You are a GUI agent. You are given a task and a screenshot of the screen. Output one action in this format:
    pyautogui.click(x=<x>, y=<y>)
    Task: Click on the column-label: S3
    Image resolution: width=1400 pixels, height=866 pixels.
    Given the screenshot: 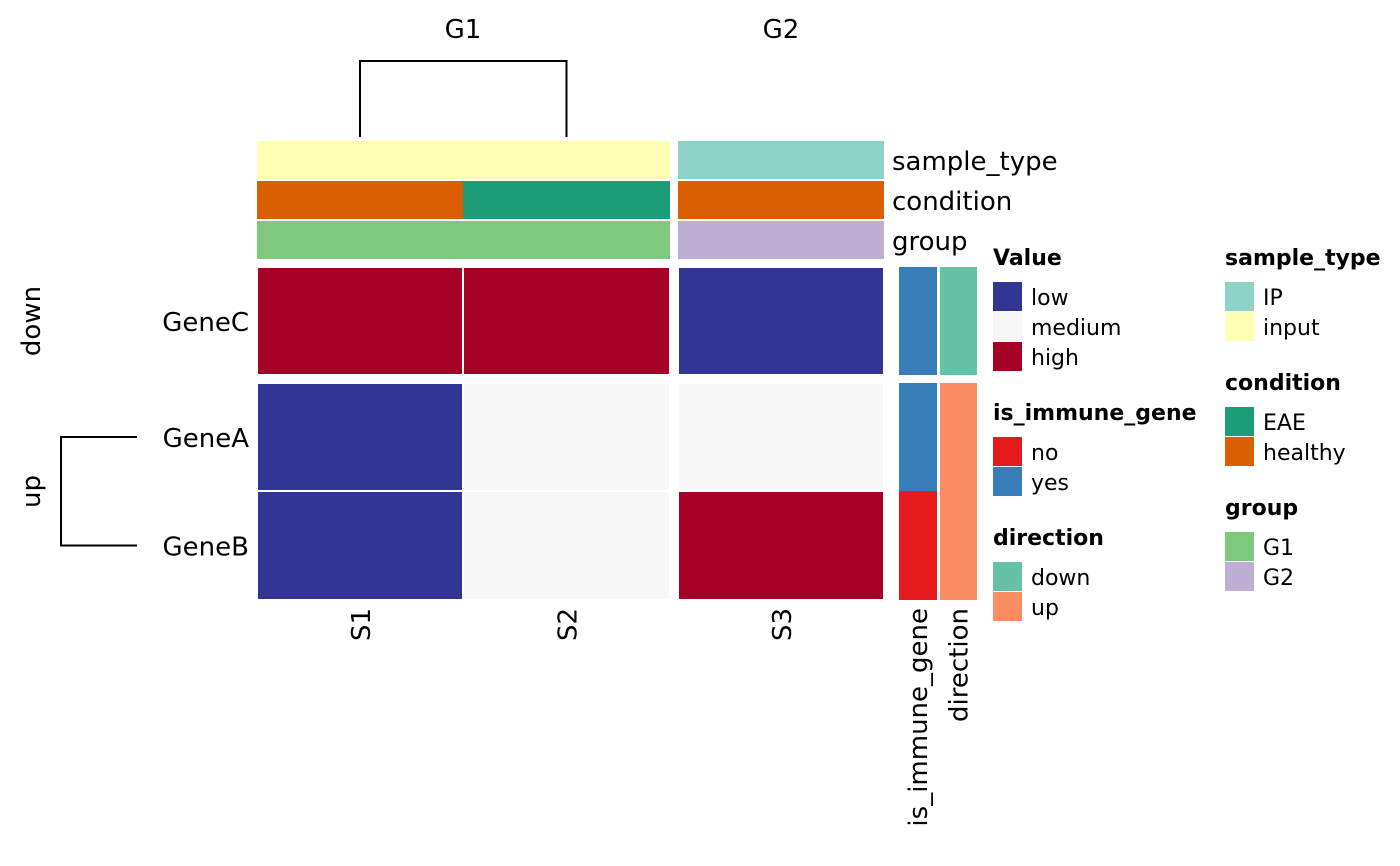 What is the action you would take?
    pyautogui.click(x=783, y=624)
    